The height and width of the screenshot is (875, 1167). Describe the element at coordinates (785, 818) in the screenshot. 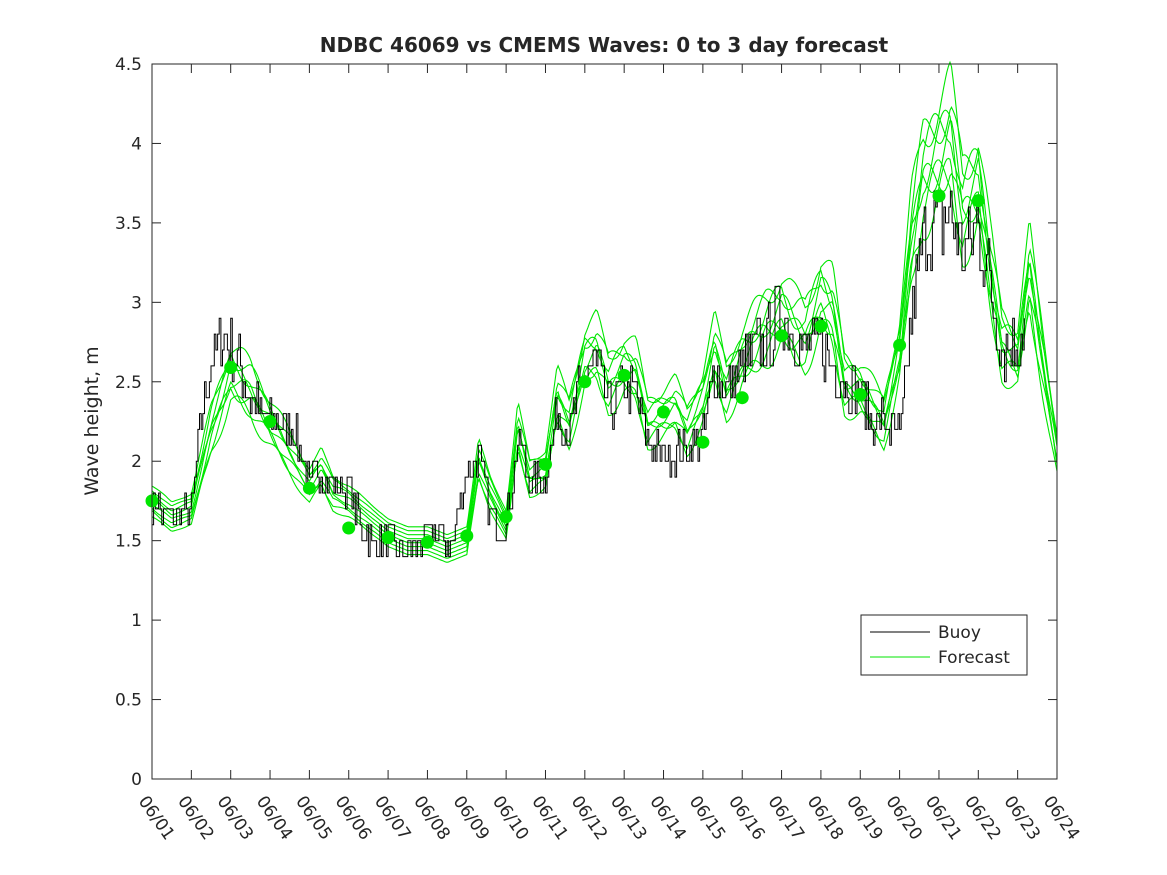

I see `x-tick-label: 06/17` at that location.